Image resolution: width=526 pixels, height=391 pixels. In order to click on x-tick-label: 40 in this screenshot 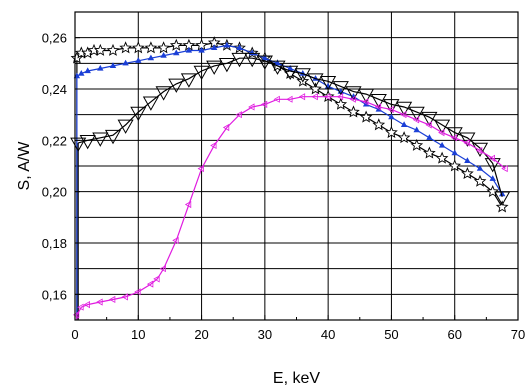, I will do `click(328, 334)`.